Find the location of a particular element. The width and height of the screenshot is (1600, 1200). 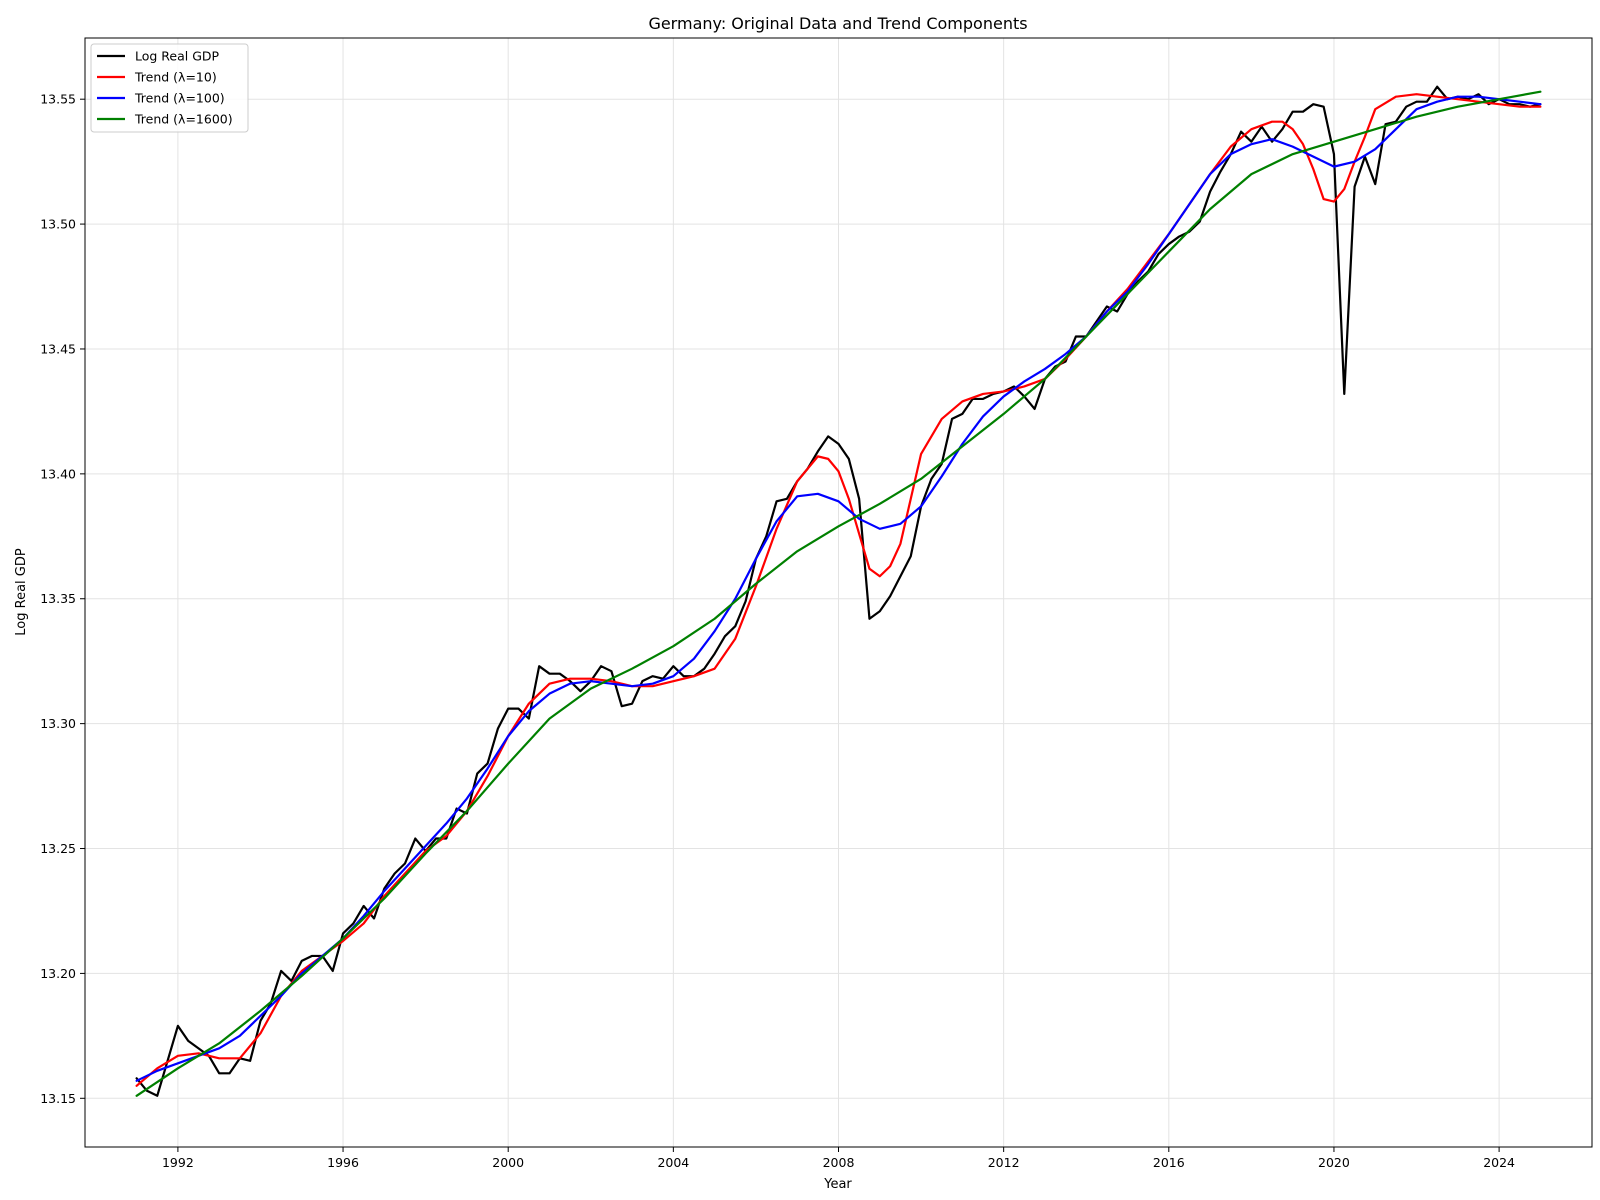

x-tick-label: 1996 is located at coordinates (343, 1162).